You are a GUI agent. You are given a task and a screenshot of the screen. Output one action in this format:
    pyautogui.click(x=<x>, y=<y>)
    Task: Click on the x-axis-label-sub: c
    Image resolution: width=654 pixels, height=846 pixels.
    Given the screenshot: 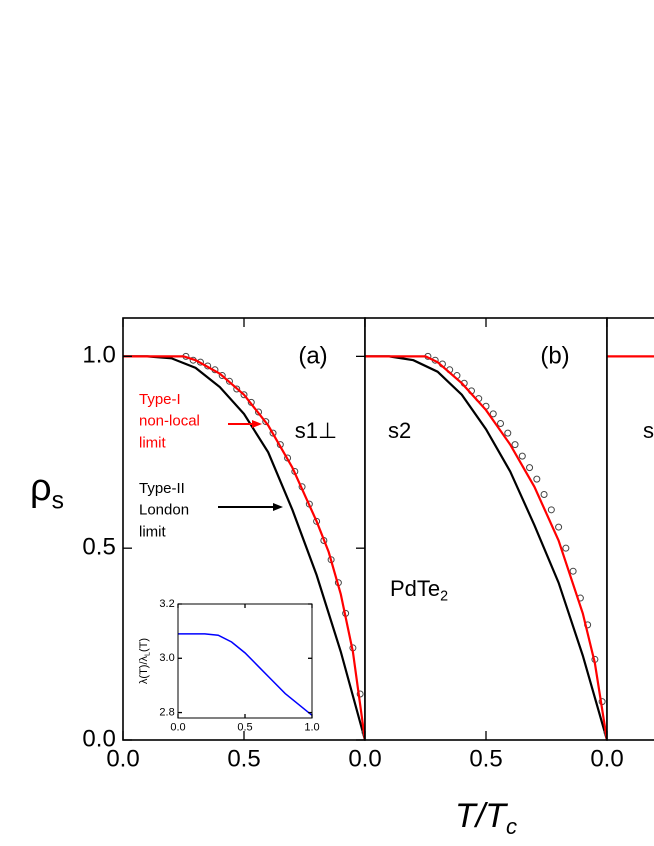 What is the action you would take?
    pyautogui.click(x=511, y=826)
    